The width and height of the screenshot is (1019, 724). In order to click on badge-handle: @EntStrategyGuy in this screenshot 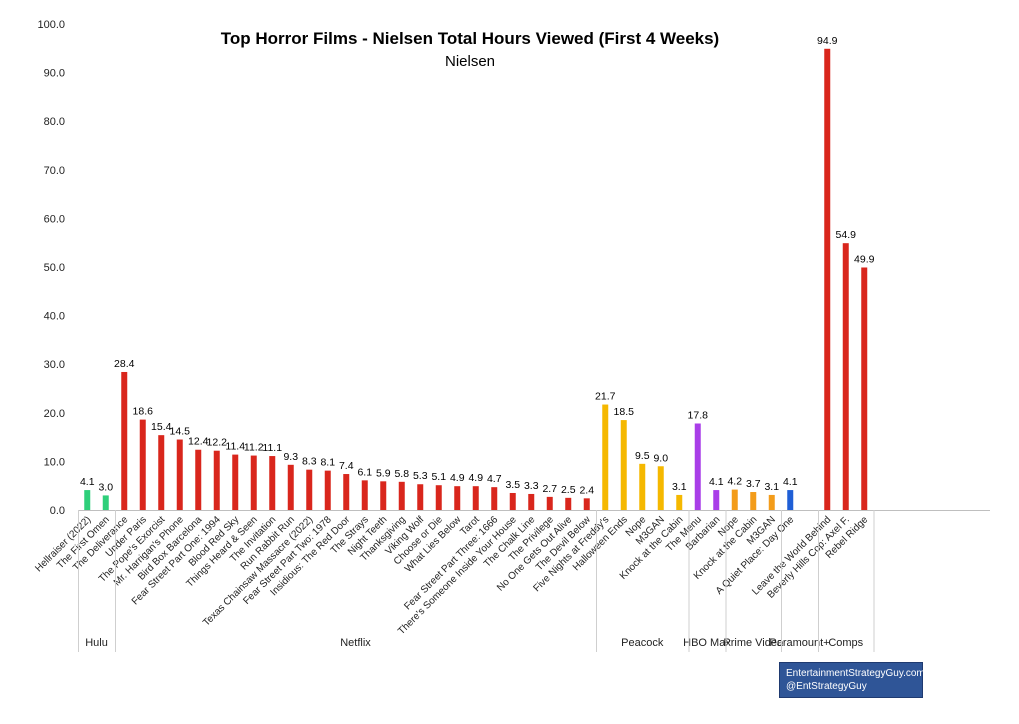, I will do `click(826, 686)`.